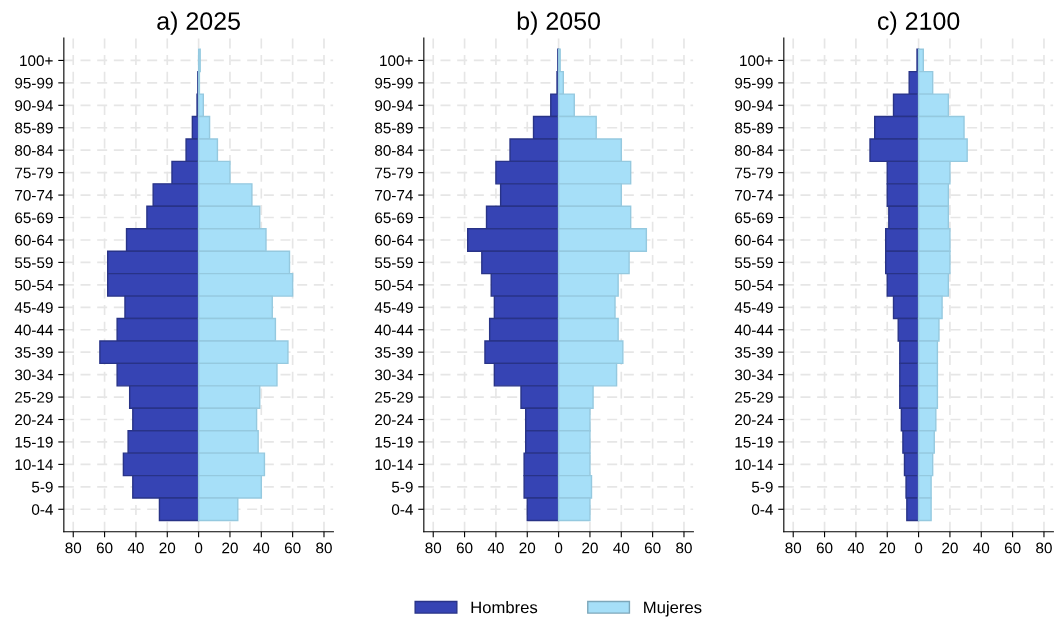 Image resolution: width=1064 pixels, height=633 pixels. What do you see at coordinates (673, 609) in the screenshot?
I see `legend-label: Mujeres` at bounding box center [673, 609].